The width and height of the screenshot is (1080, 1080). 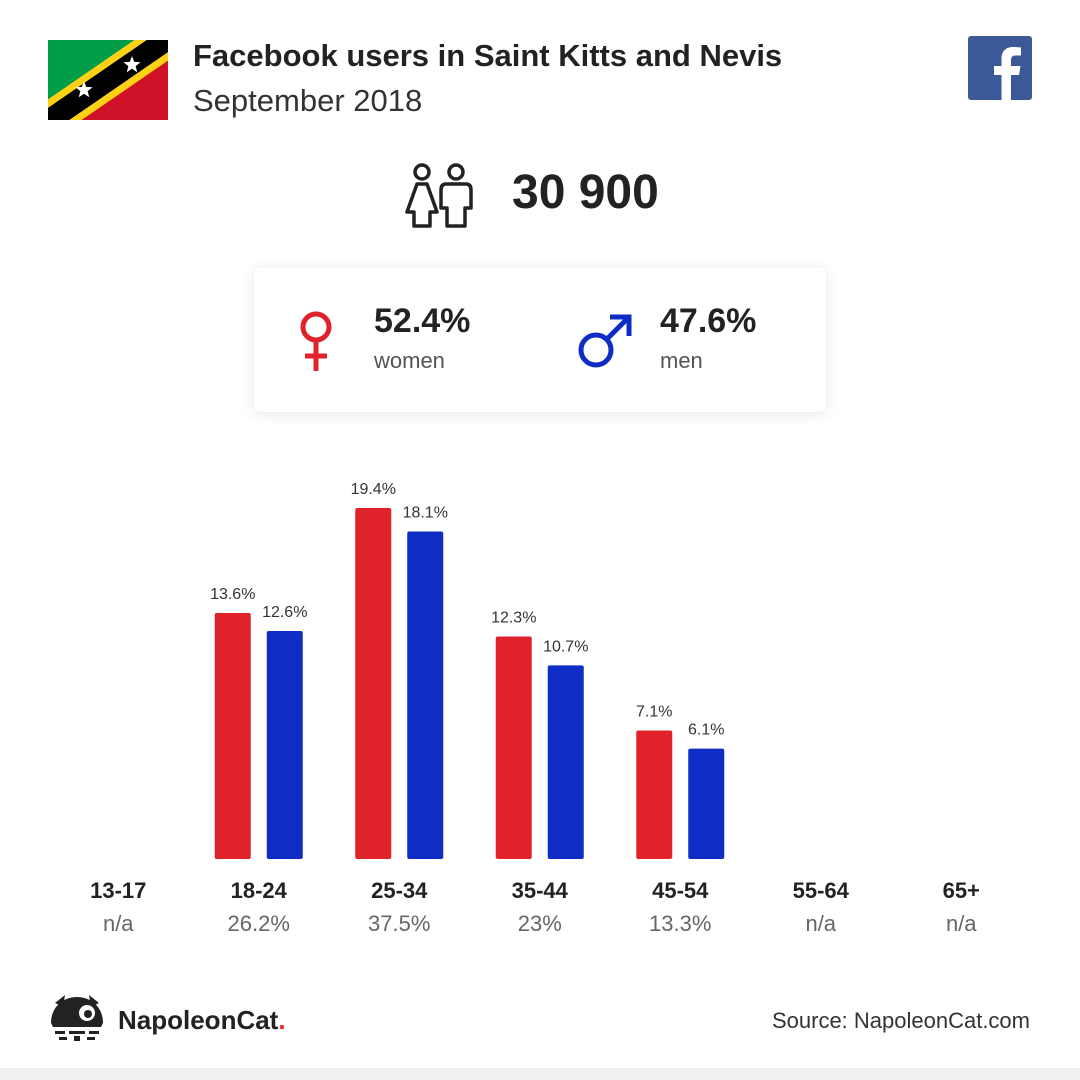 What do you see at coordinates (439, 195) in the screenshot?
I see `users-icon` at bounding box center [439, 195].